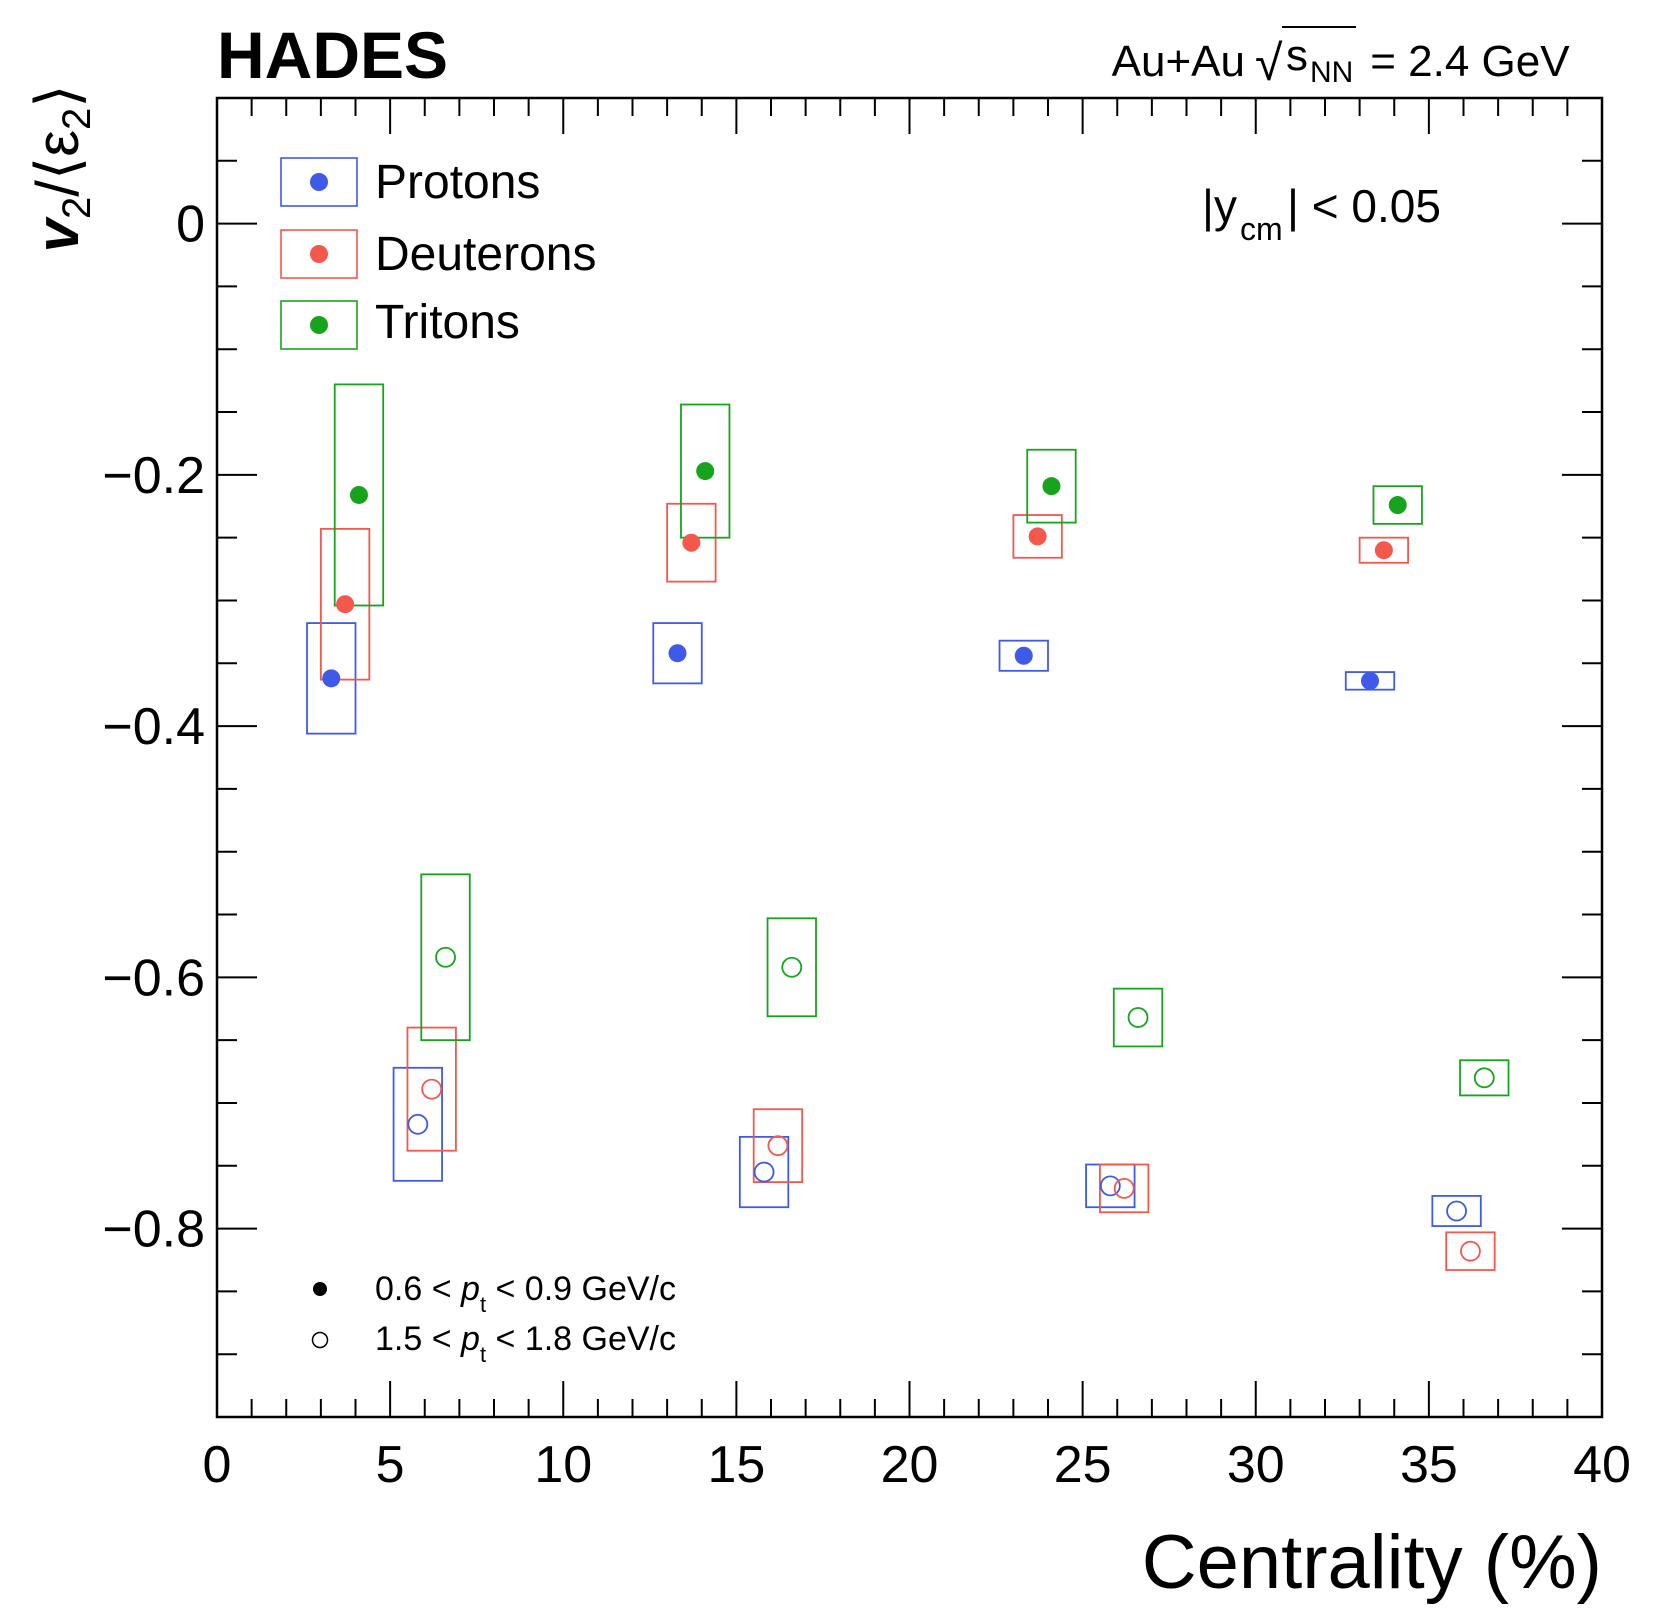 This screenshot has height=1621, width=1661. What do you see at coordinates (153, 978) in the screenshot?
I see `y-tick-label: −0.6` at bounding box center [153, 978].